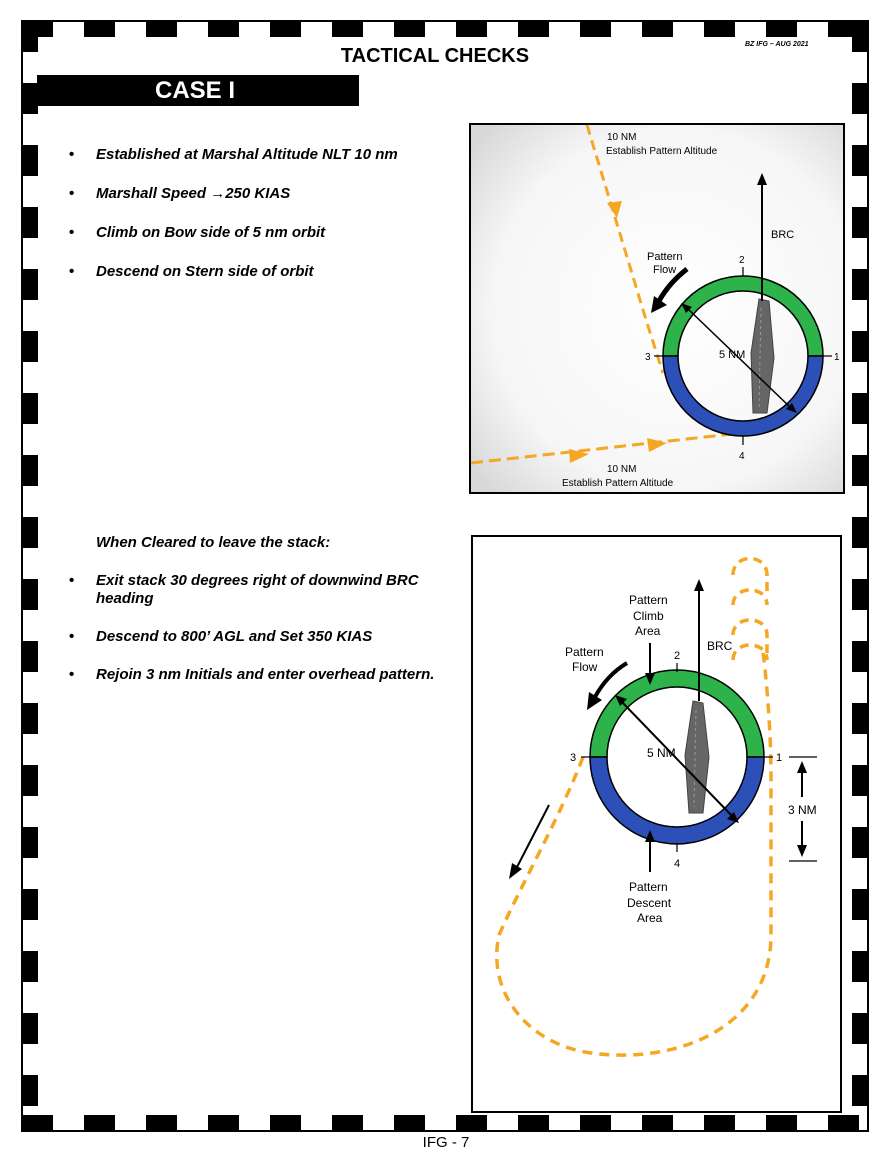 The image size is (892, 1162). Describe the element at coordinates (650, 918) in the screenshot. I see `descent-label-3: Area` at that location.